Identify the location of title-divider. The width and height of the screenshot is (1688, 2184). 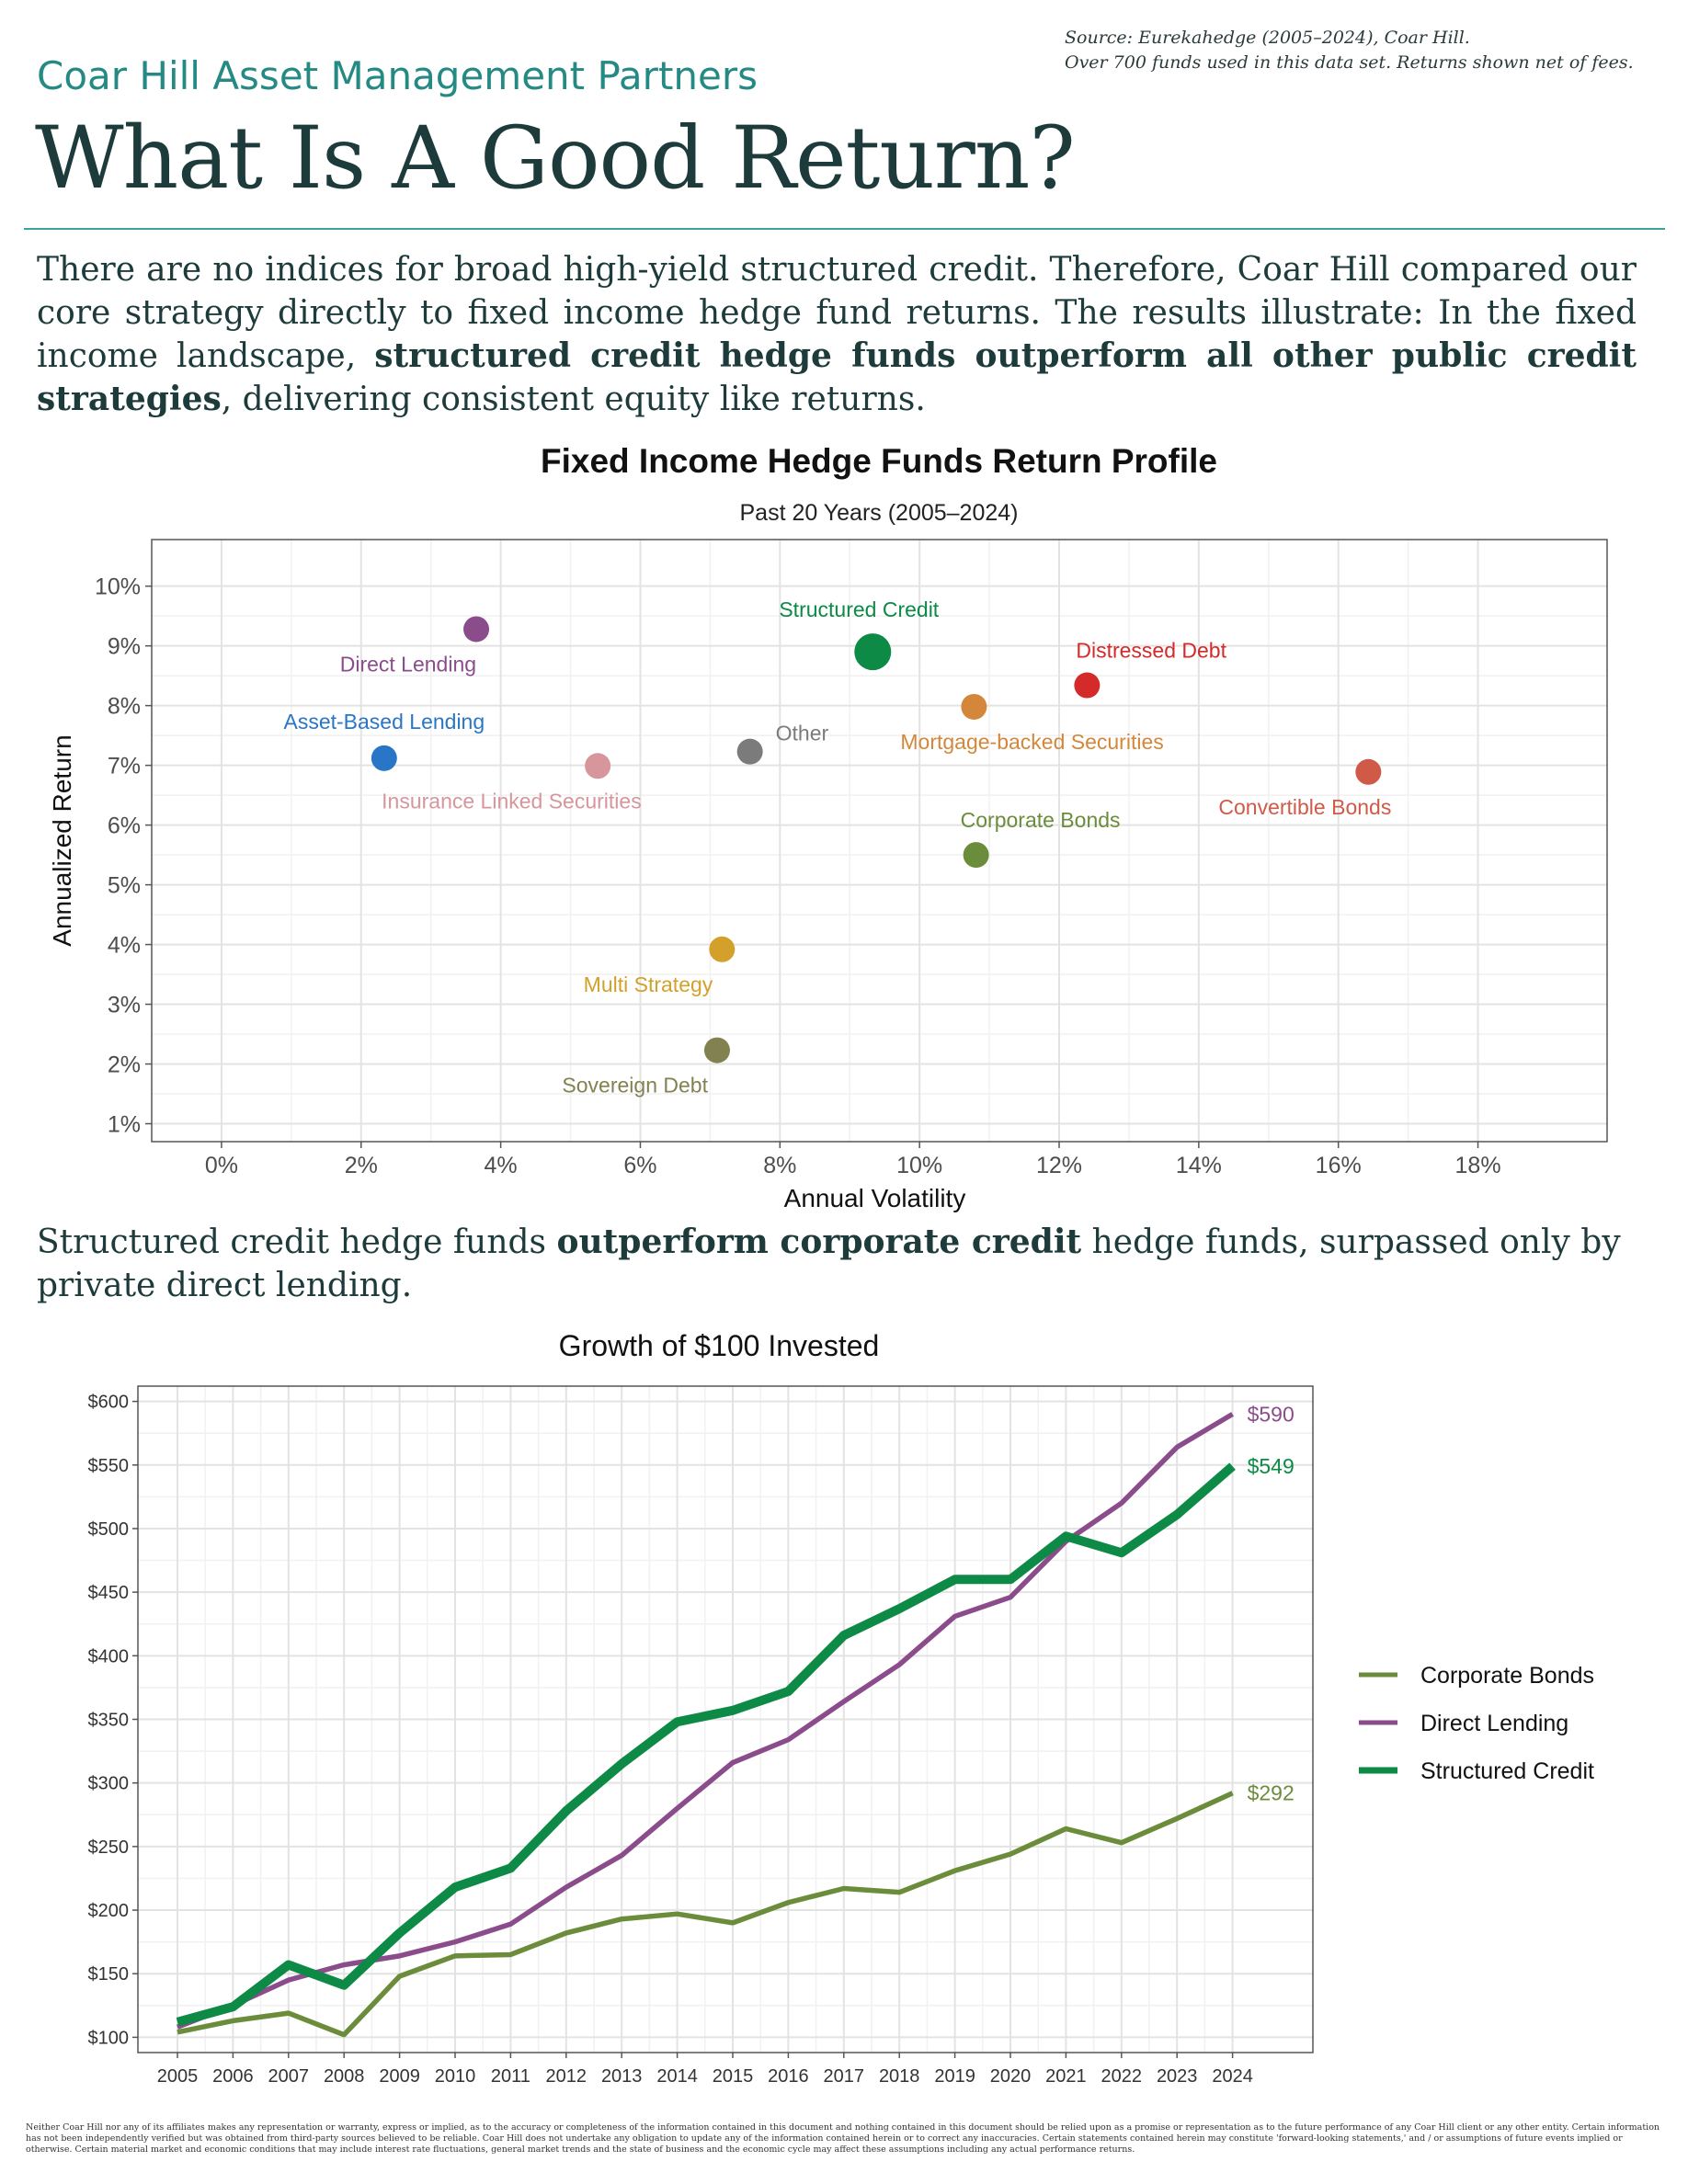
(844, 229).